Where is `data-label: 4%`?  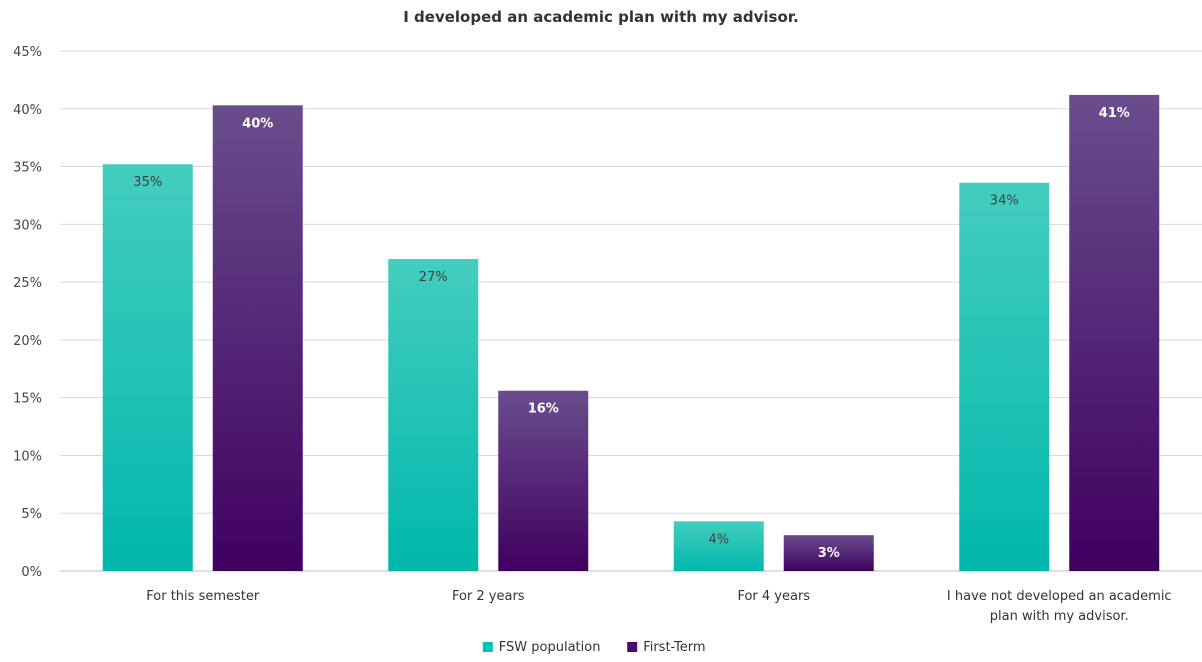
data-label: 4% is located at coordinates (718, 539).